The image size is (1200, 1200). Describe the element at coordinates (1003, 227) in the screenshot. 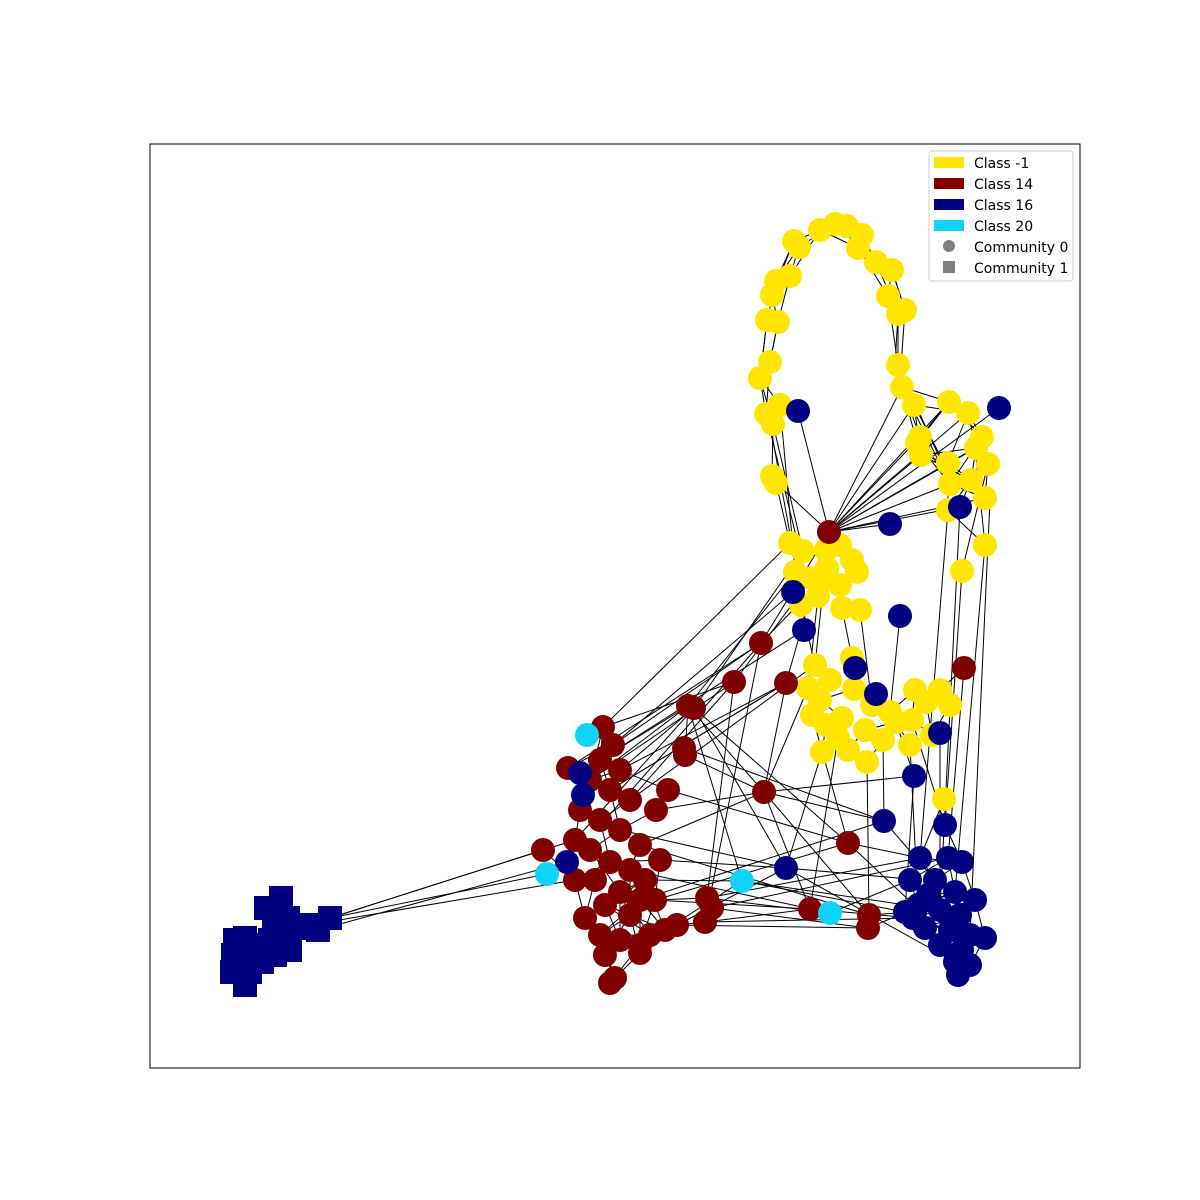

I see `legend-label-class-20: Class 20` at that location.